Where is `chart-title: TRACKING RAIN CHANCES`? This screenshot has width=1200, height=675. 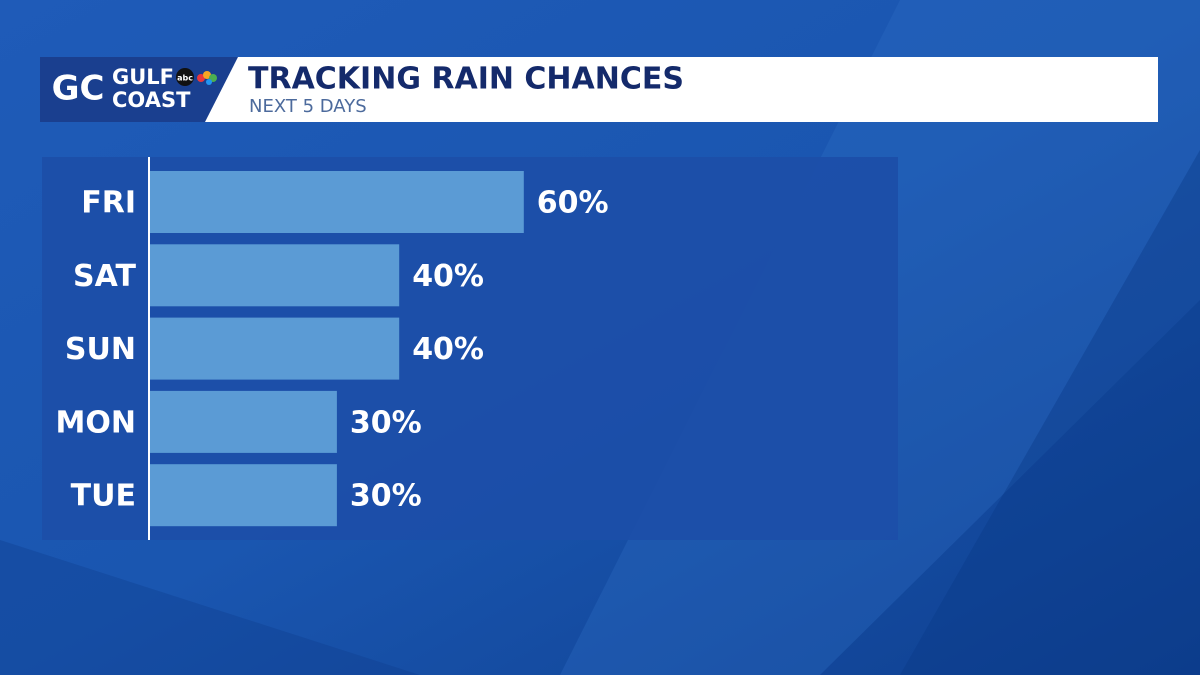 chart-title: TRACKING RAIN CHANCES is located at coordinates (466, 79).